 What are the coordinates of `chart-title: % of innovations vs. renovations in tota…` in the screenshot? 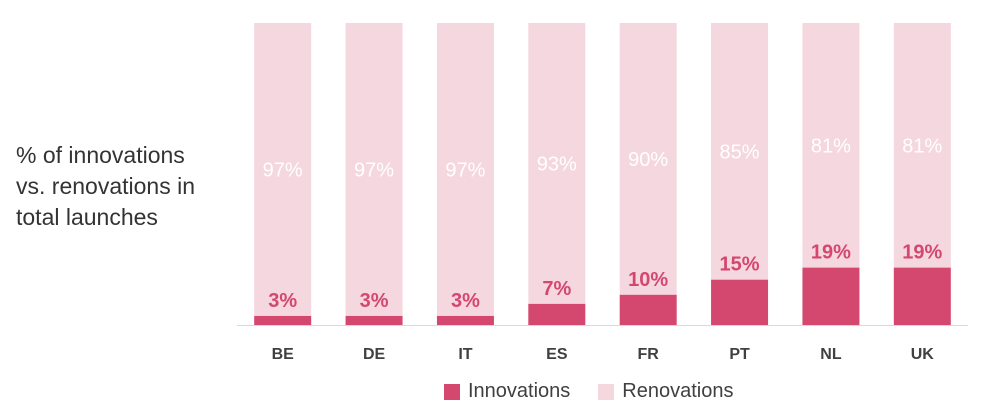 It's located at (128, 186).